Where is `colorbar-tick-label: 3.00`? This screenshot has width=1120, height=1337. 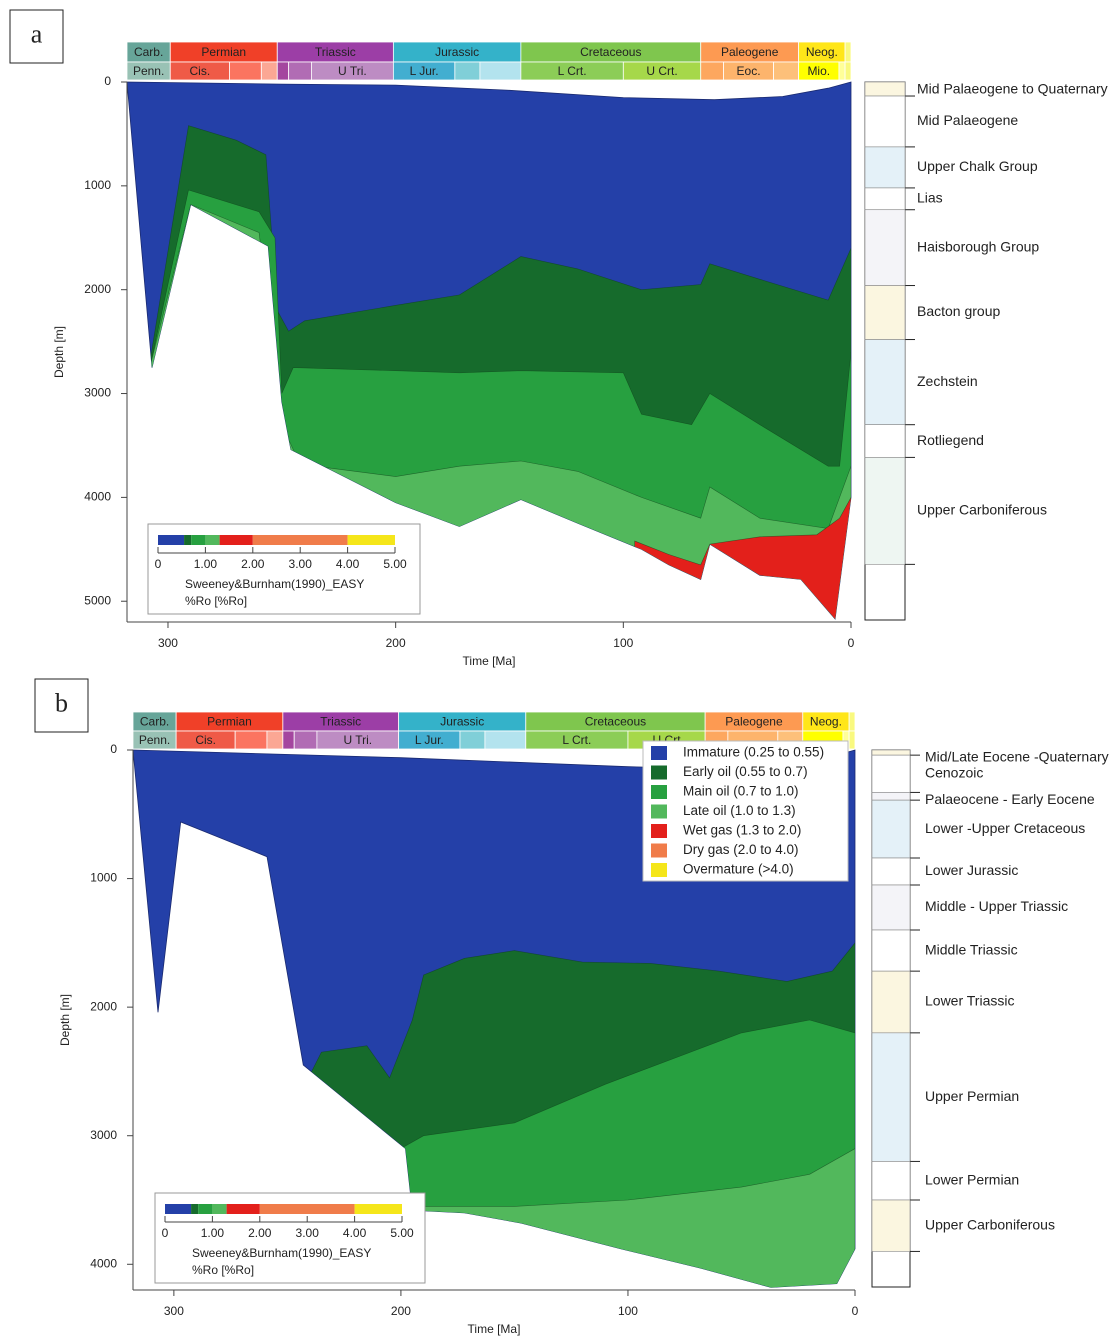 colorbar-tick-label: 3.00 is located at coordinates (308, 1233).